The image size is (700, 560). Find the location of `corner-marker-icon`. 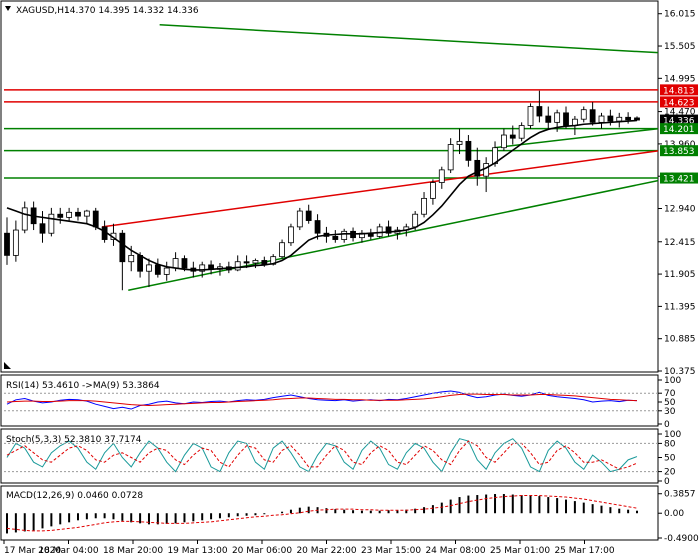

corner-marker-icon is located at coordinates (7, 365).